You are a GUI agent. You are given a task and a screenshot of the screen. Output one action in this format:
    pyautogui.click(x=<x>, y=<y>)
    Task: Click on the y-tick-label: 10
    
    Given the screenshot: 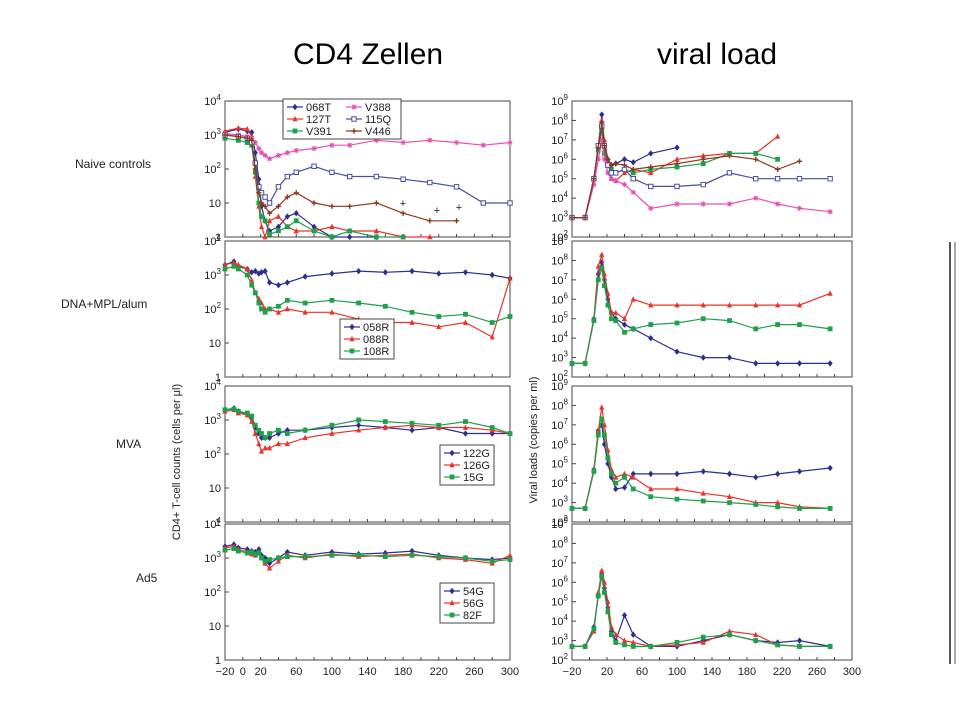 What is the action you would take?
    pyautogui.click(x=215, y=204)
    